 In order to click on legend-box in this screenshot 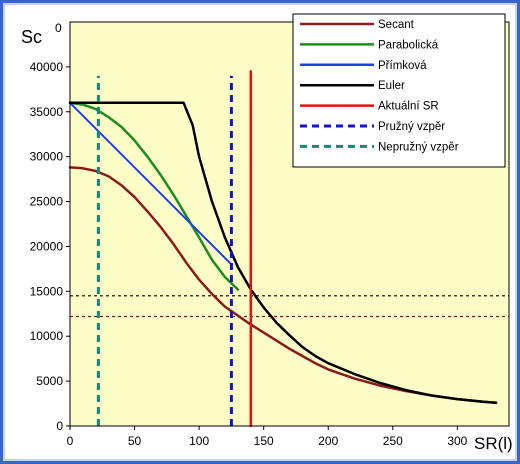, I will do `click(399, 90)`.